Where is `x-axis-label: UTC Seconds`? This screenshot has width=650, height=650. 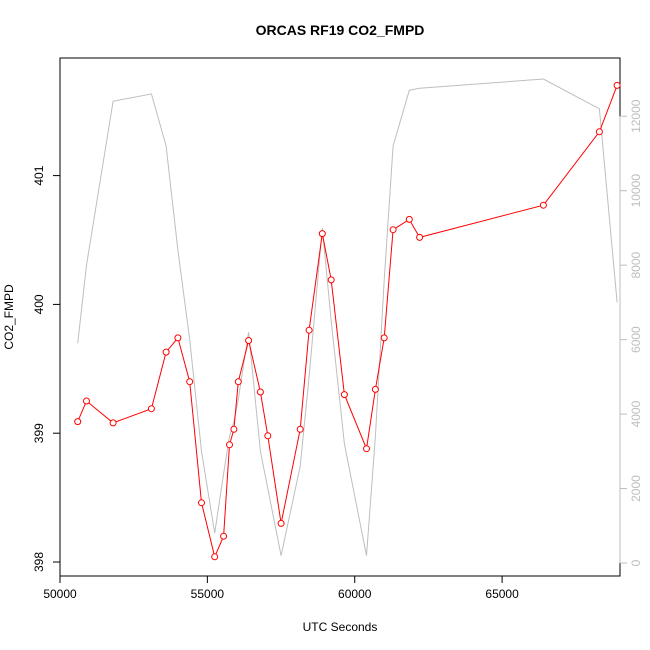 x-axis-label: UTC Seconds is located at coordinates (340, 627).